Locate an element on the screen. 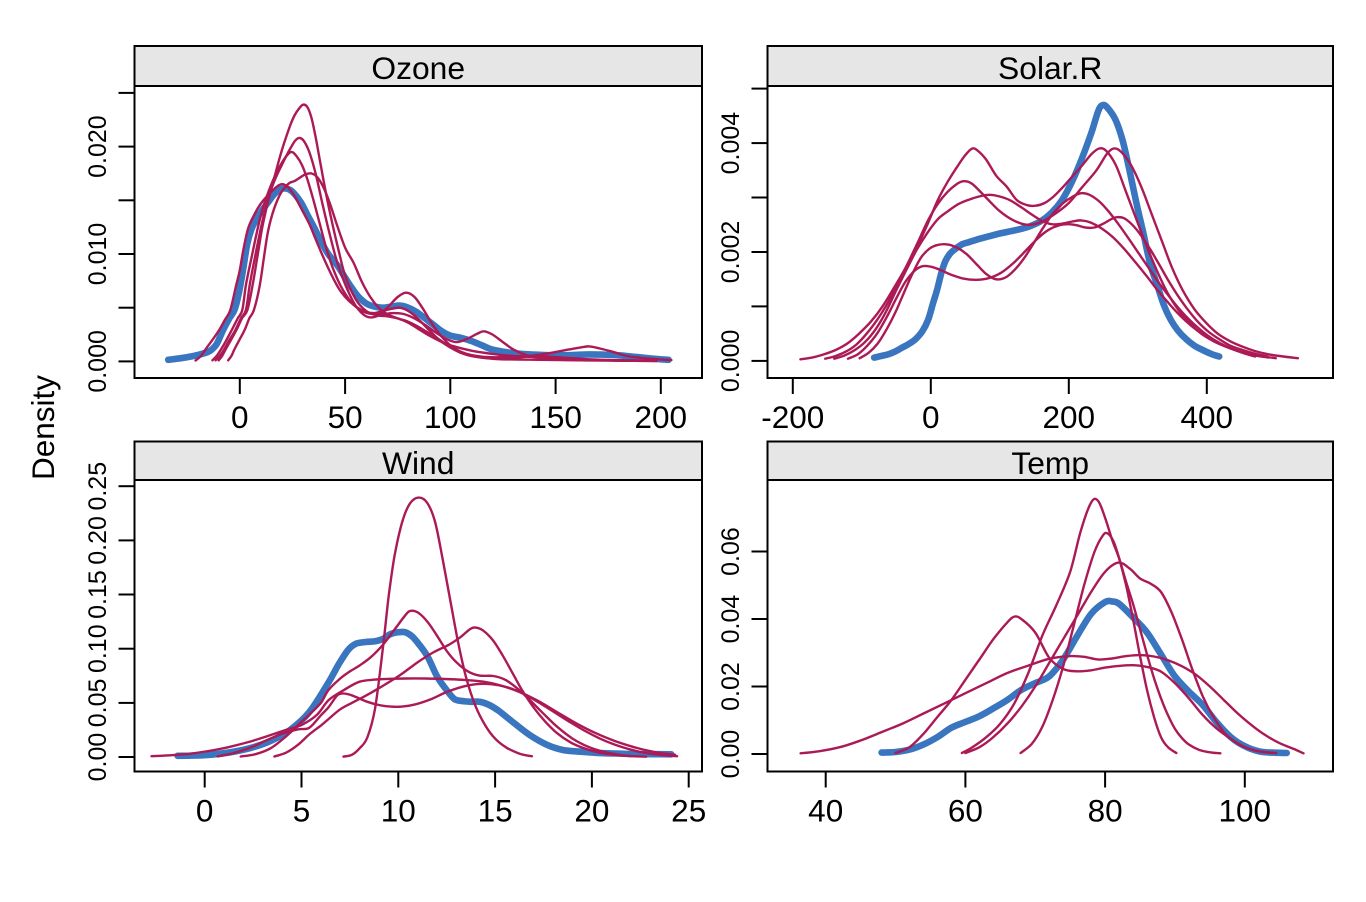 This screenshot has width=1366, height=902. svg-text: Ozone is located at coordinates (418, 68).